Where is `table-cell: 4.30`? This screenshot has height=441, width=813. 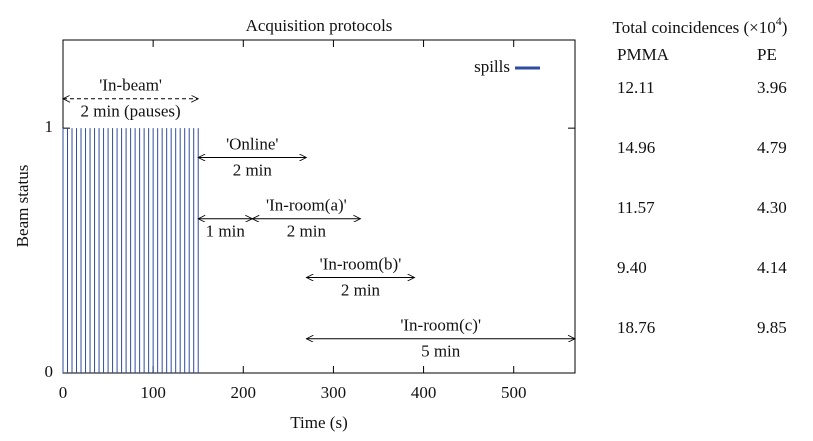
table-cell: 4.30 is located at coordinates (772, 207).